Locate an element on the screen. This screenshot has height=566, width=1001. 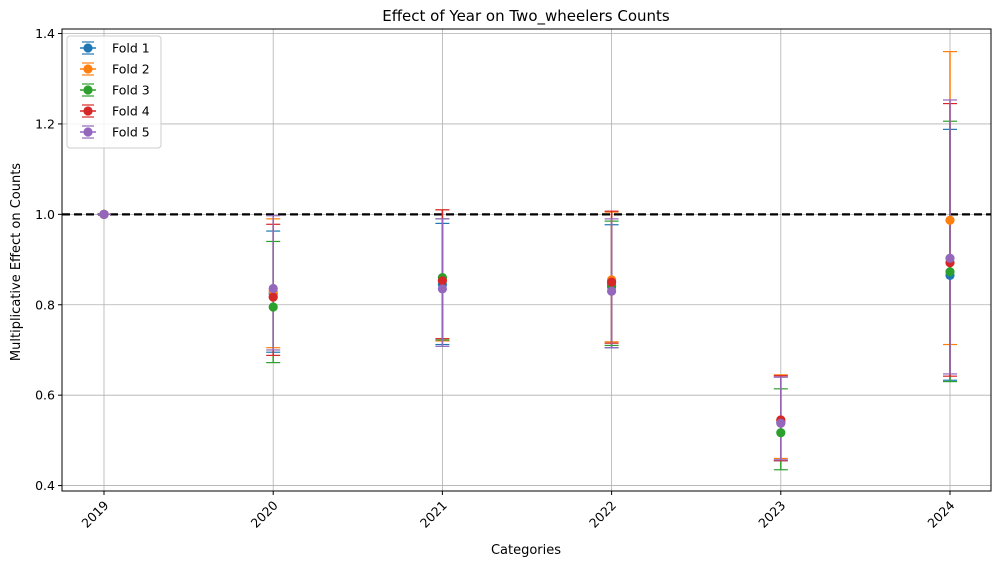
legend-label: Fold 1 is located at coordinates (131, 48).